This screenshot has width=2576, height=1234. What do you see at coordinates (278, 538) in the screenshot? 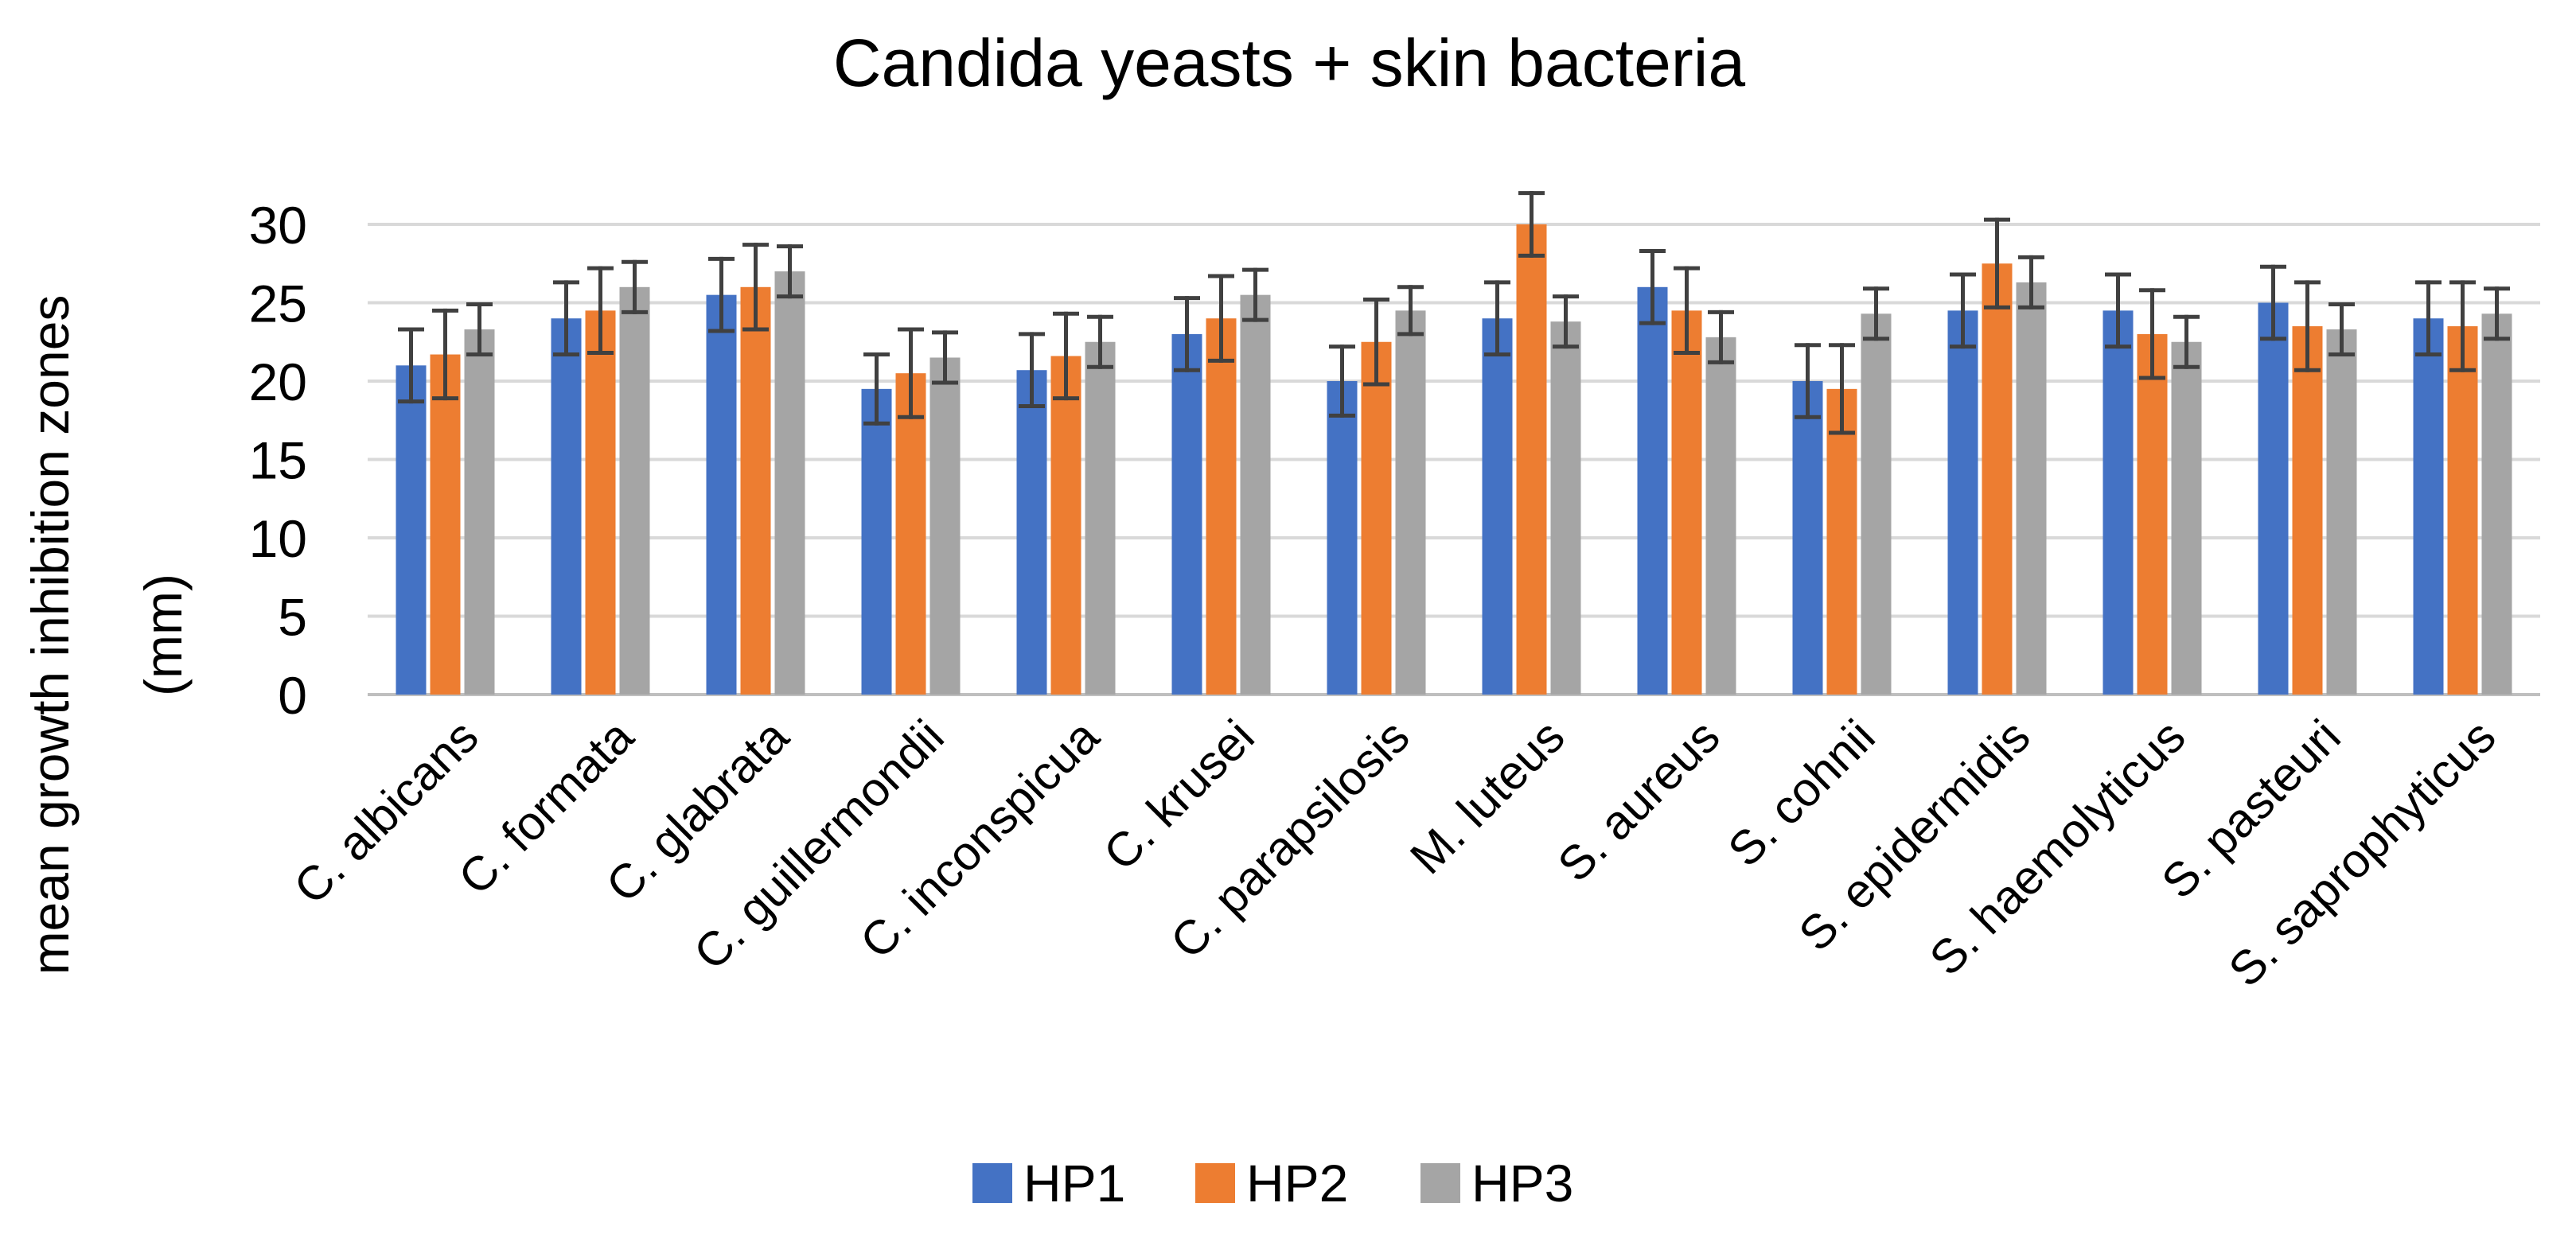
I see `y-tick-label: 10` at bounding box center [278, 538].